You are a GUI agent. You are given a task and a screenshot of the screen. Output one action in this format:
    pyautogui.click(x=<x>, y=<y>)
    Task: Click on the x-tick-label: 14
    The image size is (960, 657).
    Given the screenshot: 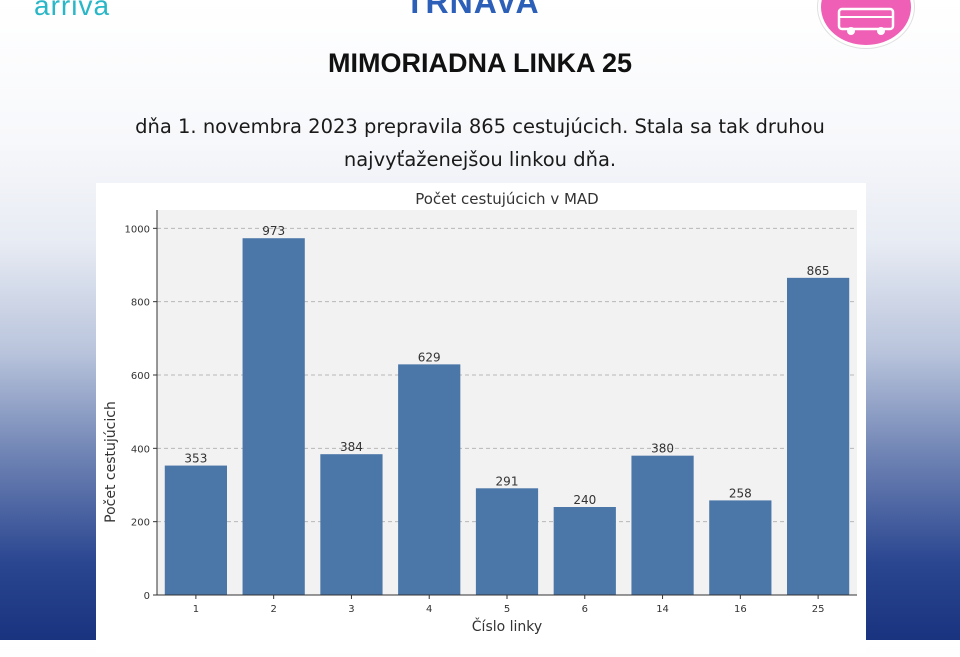 What is the action you would take?
    pyautogui.click(x=662, y=609)
    